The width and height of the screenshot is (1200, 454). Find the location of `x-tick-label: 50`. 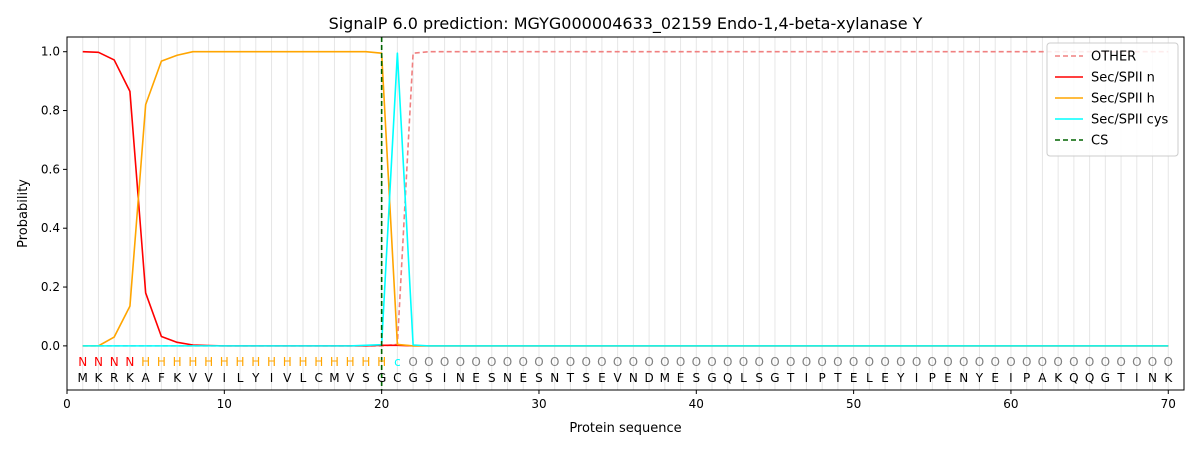

x-tick-label: 50 is located at coordinates (853, 404).